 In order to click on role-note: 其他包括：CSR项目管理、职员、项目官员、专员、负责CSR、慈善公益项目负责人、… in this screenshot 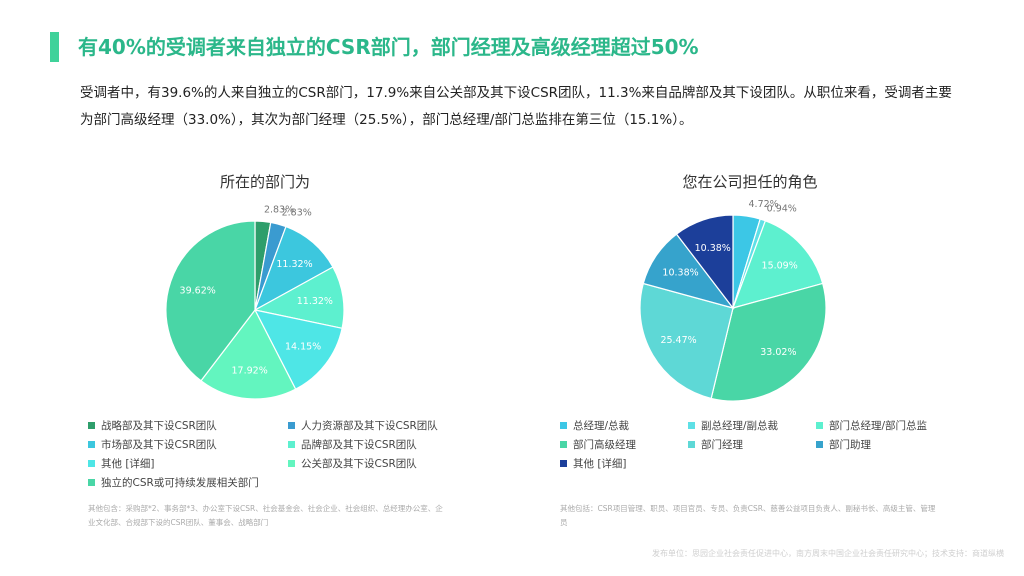, I will do `click(748, 515)`.